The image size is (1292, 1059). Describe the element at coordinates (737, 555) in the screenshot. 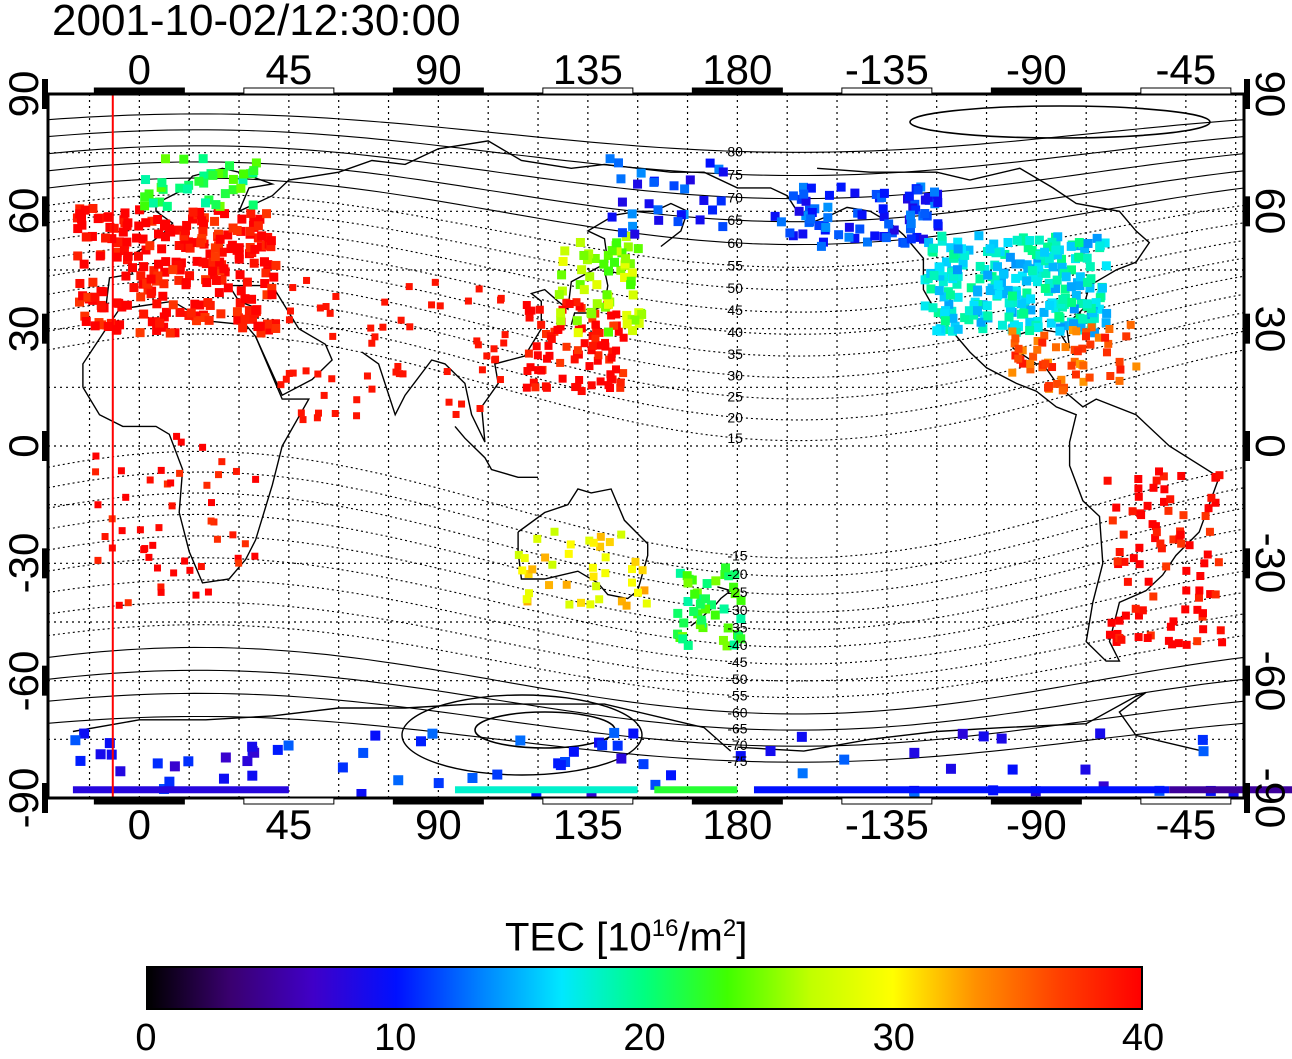

I see `contour-label: -15` at that location.